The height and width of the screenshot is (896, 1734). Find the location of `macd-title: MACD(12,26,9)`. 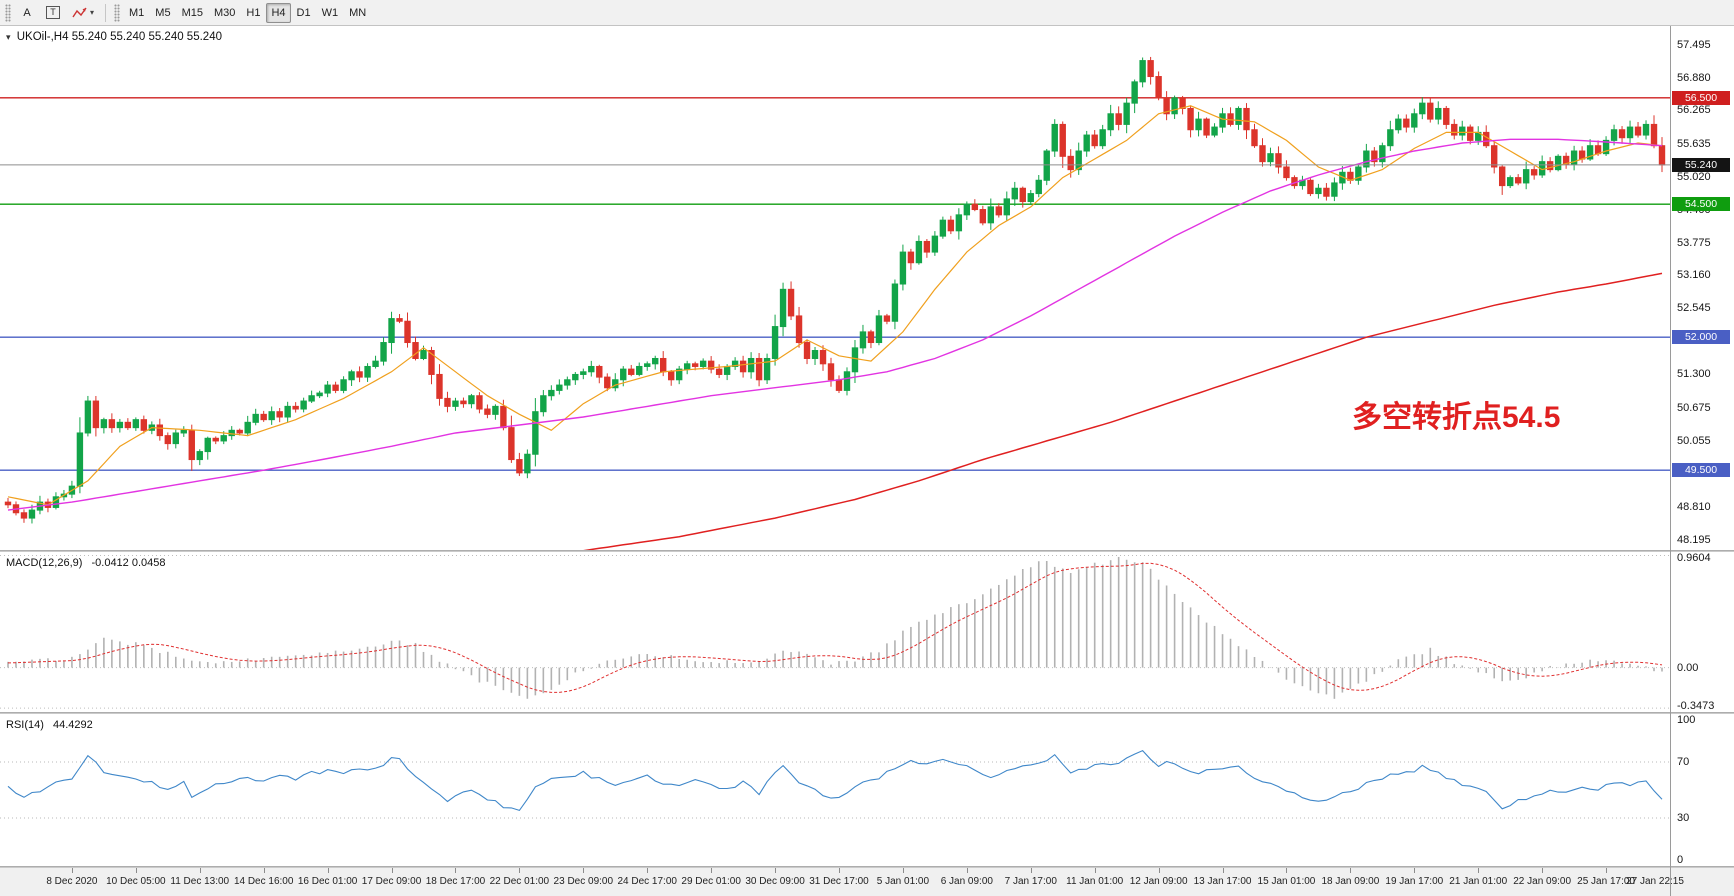

macd-title: MACD(12,26,9) is located at coordinates (44, 563).